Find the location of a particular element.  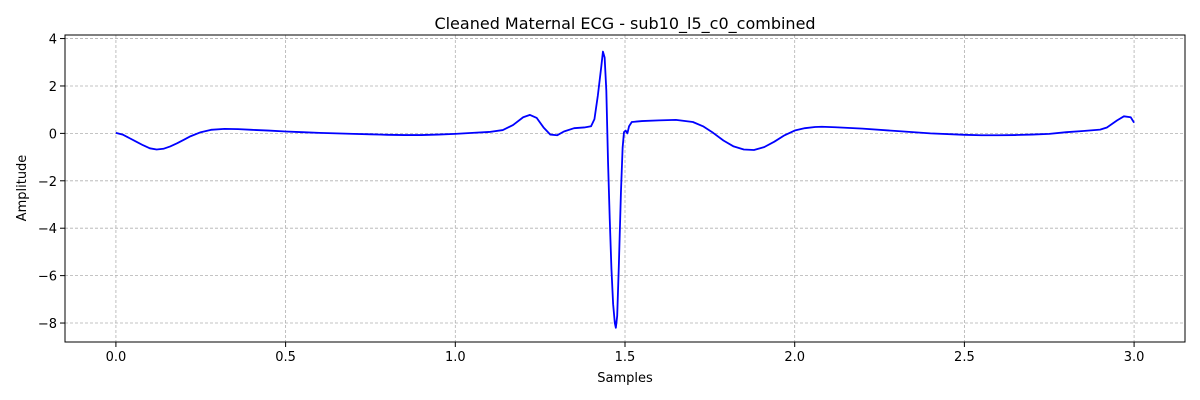

y-tick-label: 2 is located at coordinates (53, 87).